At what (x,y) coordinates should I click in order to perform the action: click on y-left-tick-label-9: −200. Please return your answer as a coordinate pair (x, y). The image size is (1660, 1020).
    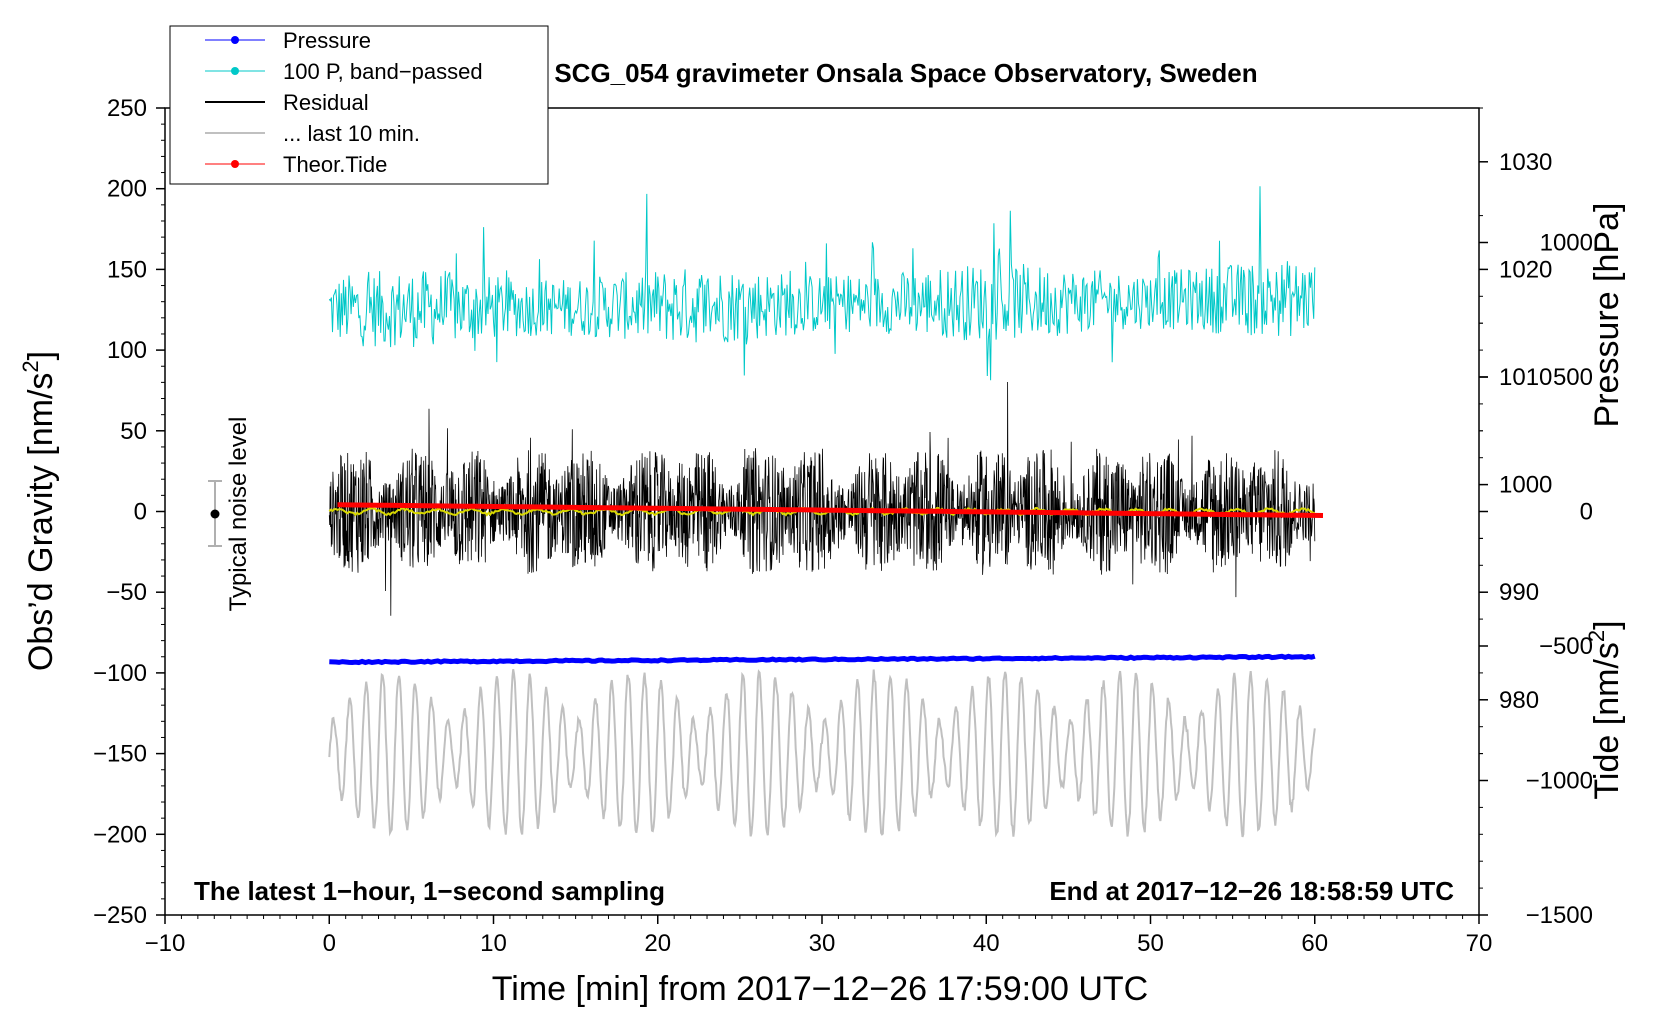
    Looking at the image, I should click on (120, 834).